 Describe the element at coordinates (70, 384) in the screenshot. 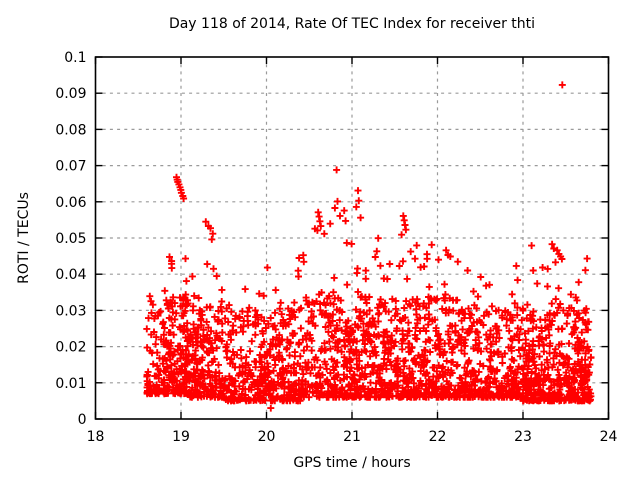

I see `y-tick-label: 0.01` at that location.